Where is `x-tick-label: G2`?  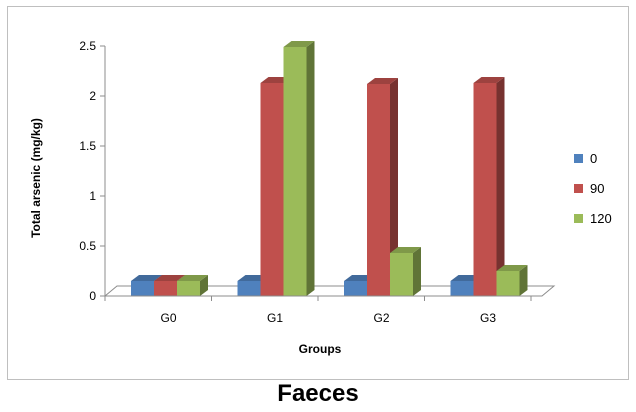 x-tick-label: G2 is located at coordinates (381, 318).